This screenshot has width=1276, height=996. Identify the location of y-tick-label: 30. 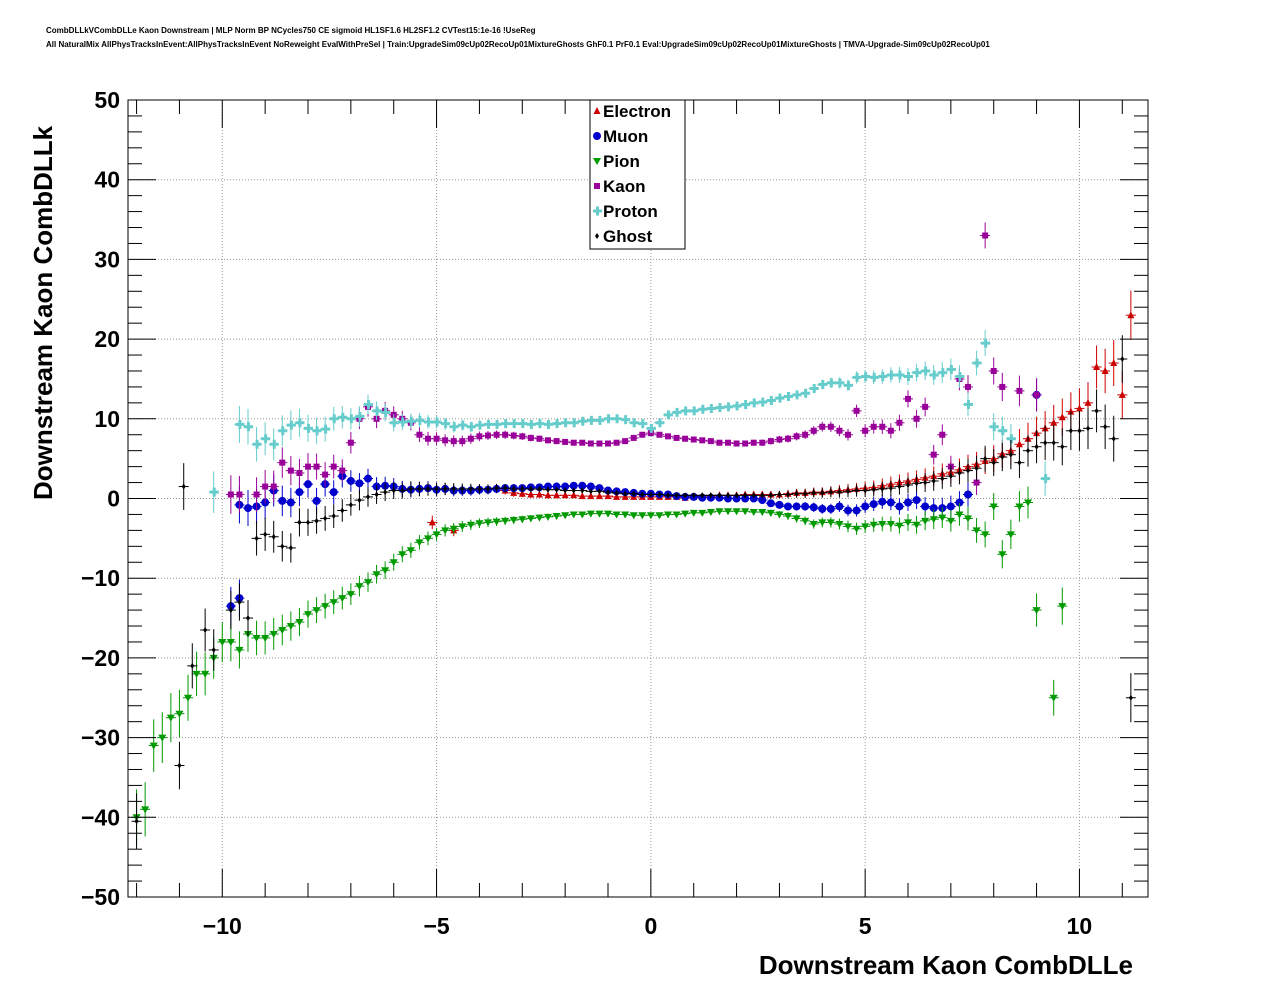
(107, 259).